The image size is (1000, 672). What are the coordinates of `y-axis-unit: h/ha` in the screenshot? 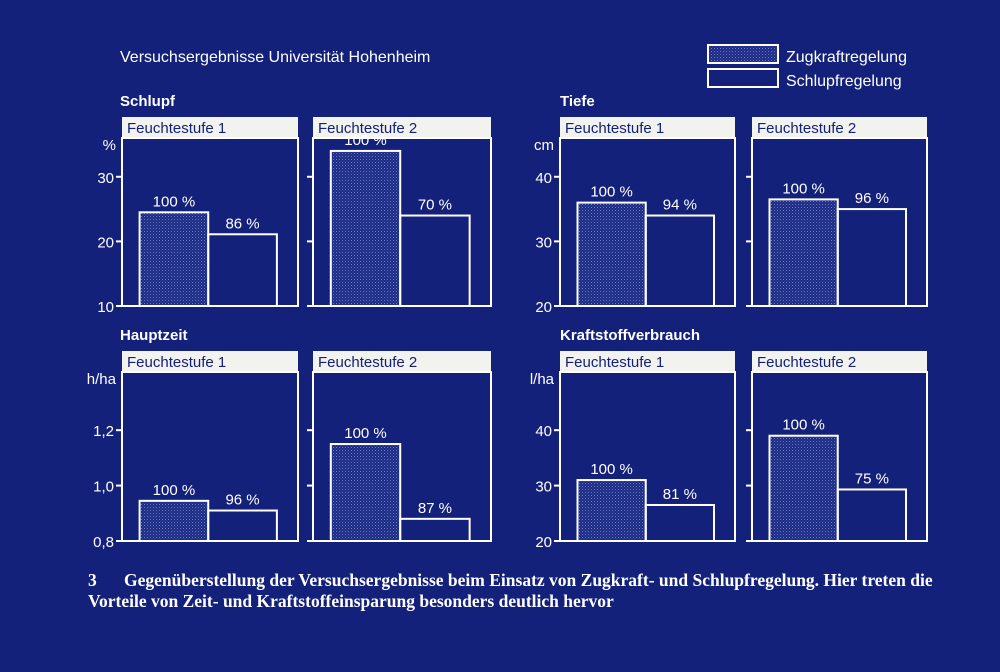 It's located at (102, 379).